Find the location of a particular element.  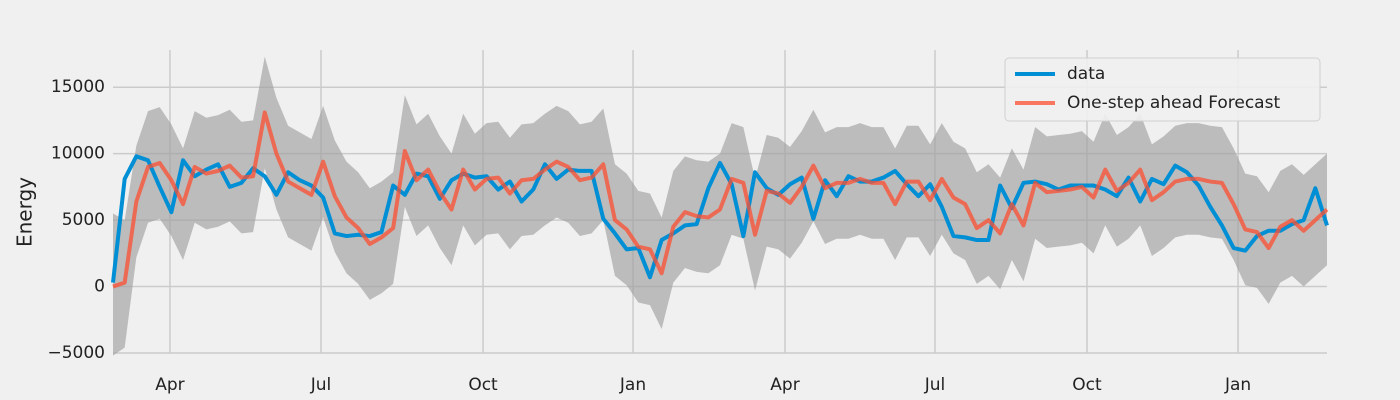

y-tick-label: 5000 is located at coordinates (83, 220).